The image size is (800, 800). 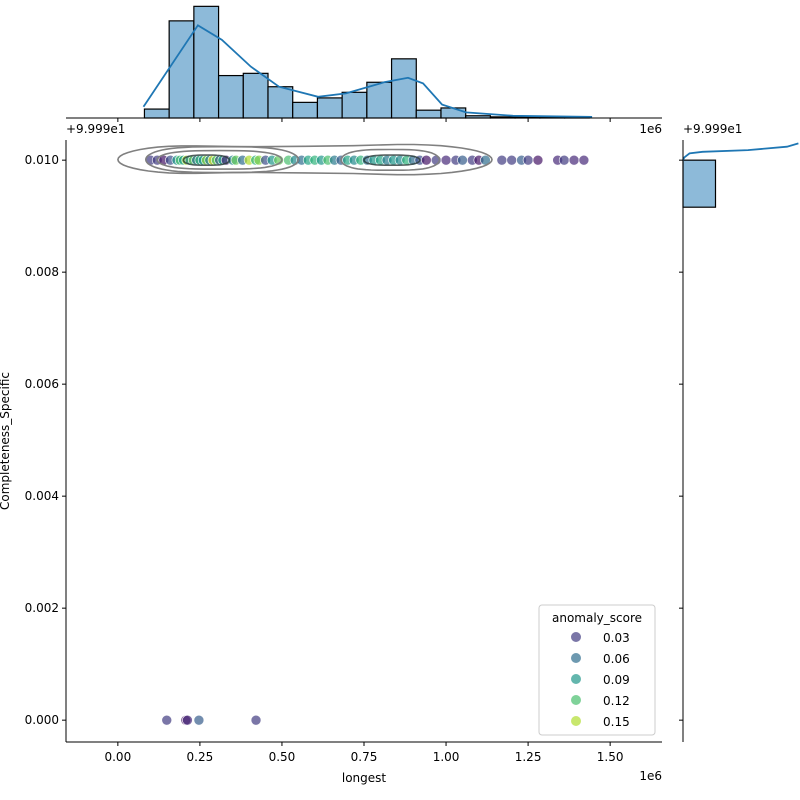 I want to click on y-tick-label: 0.002, so click(x=42, y=608).